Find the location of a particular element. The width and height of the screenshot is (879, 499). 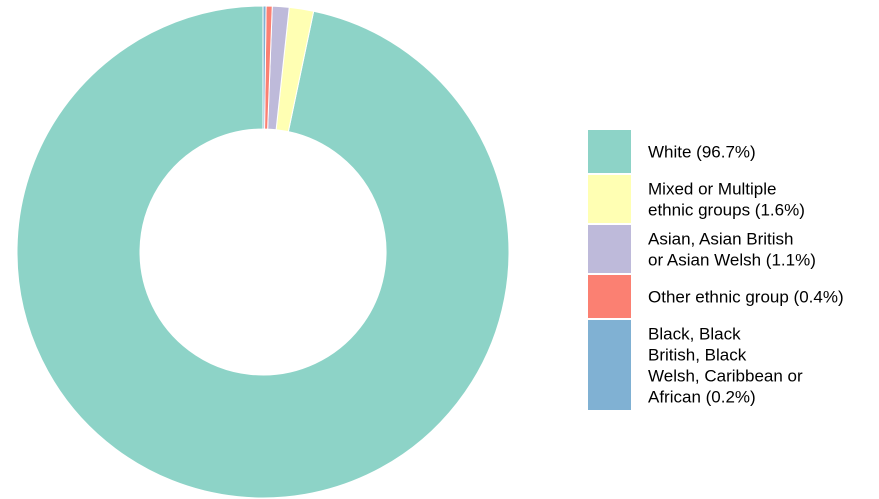

legend-label-line: British, Black is located at coordinates (697, 355).